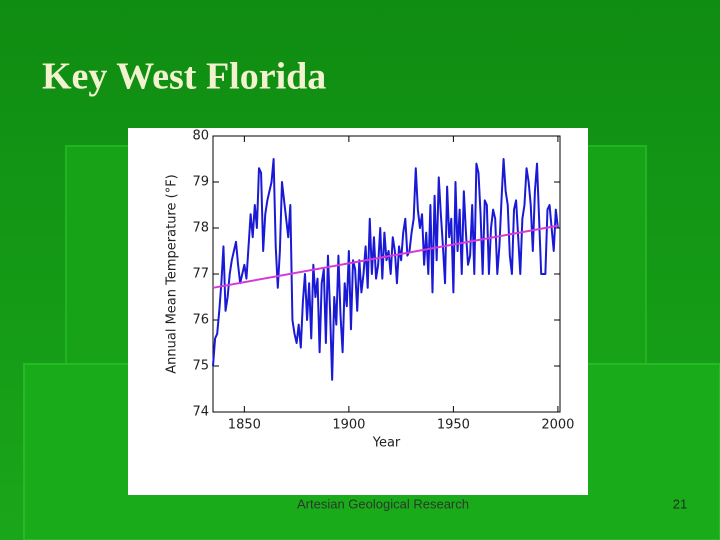 Image resolution: width=720 pixels, height=540 pixels. I want to click on slide-title: Key West Florida, so click(184, 77).